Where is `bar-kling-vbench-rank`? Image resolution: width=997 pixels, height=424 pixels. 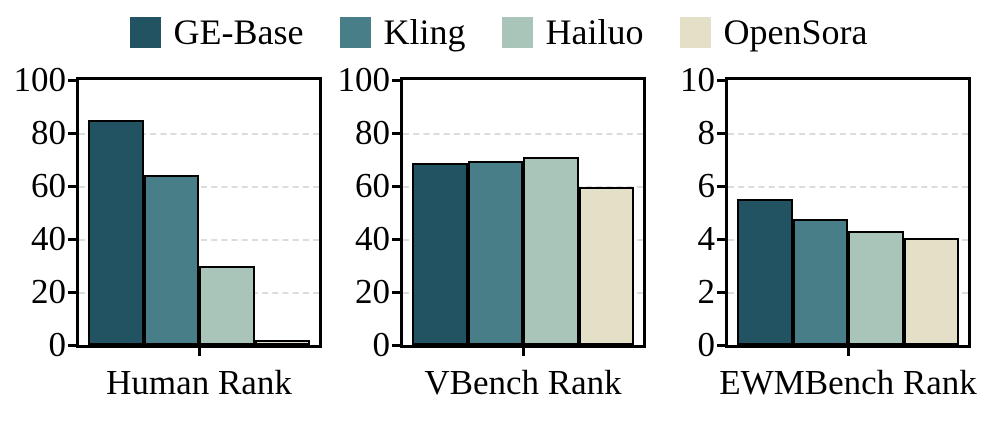 bar-kling-vbench-rank is located at coordinates (495, 252).